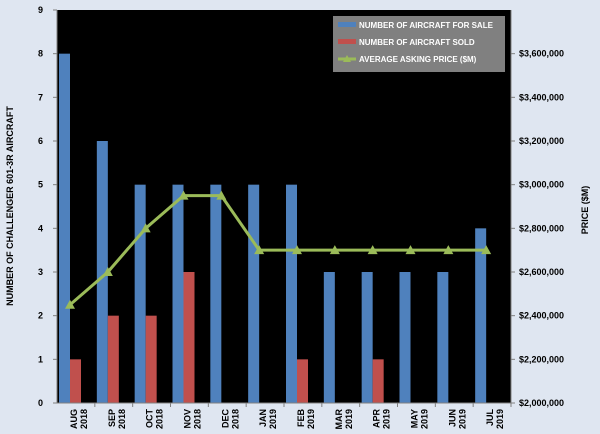  What do you see at coordinates (268, 419) in the screenshot?
I see `x-tick-label: JAN2019` at bounding box center [268, 419].